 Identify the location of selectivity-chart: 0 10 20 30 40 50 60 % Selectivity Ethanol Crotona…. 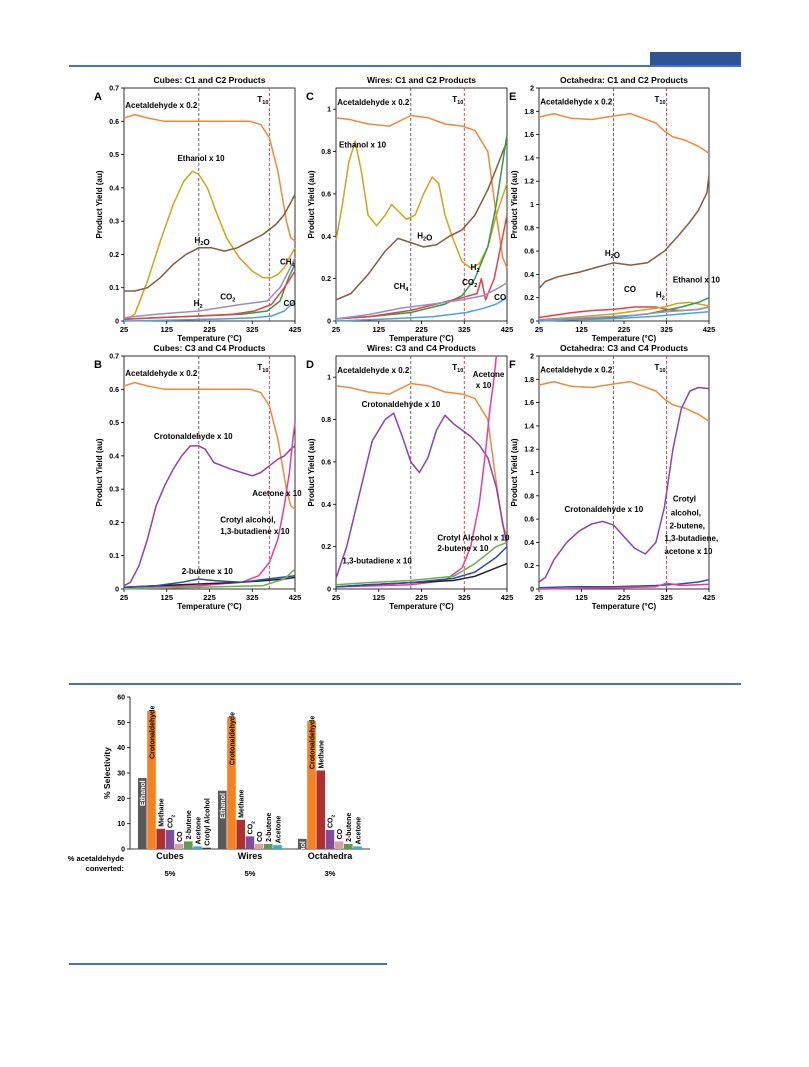
(219, 786).